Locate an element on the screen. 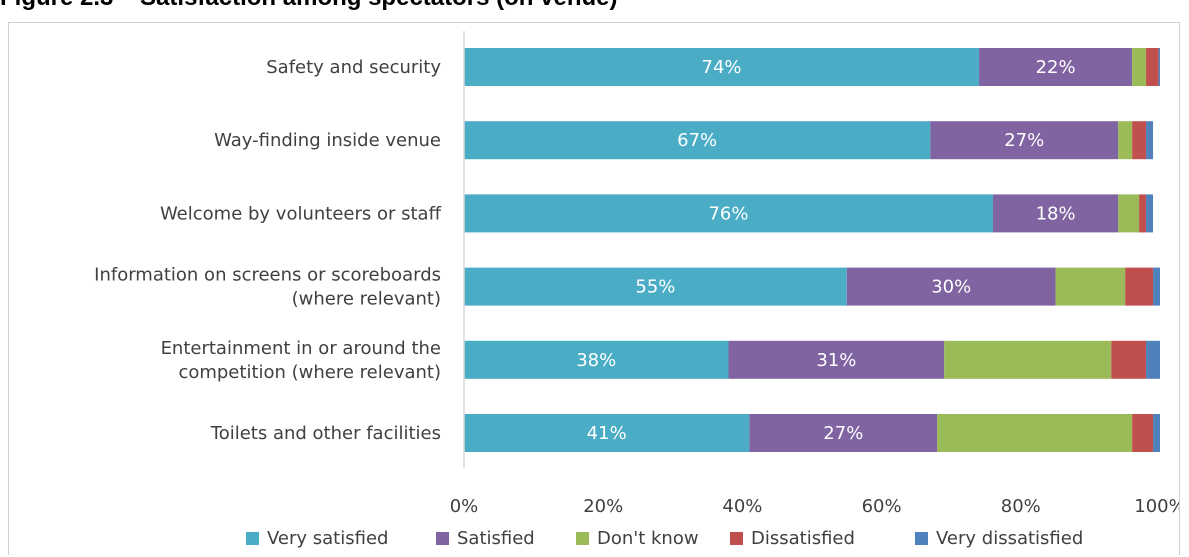 This screenshot has width=1189, height=557. legend-entry: Very satisfied is located at coordinates (327, 538).